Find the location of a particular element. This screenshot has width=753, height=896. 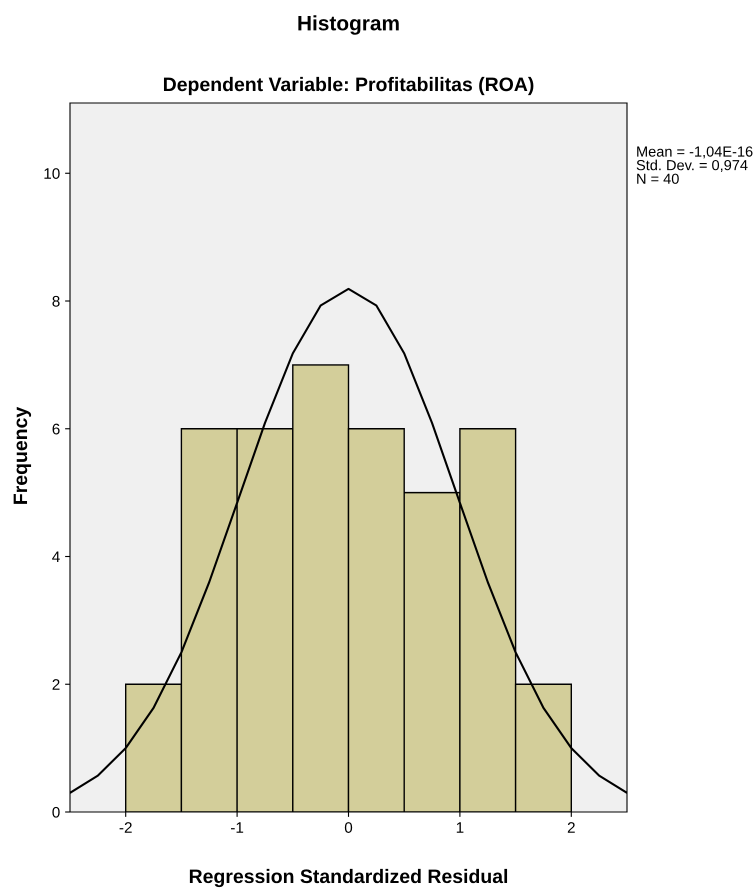

chart-subtitle: Dependent Variable: Profitabilitas (ROA) is located at coordinates (349, 86).